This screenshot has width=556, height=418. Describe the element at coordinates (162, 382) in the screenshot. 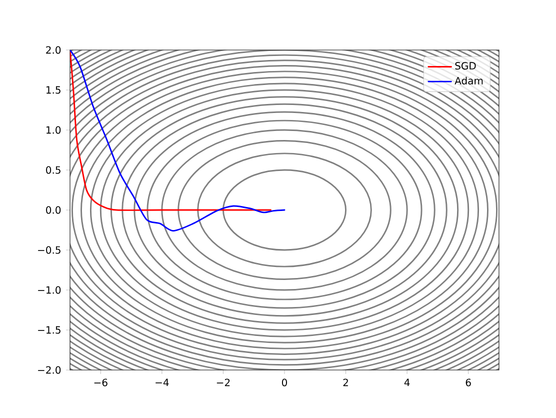

I see `x-tick-label: −4` at that location.